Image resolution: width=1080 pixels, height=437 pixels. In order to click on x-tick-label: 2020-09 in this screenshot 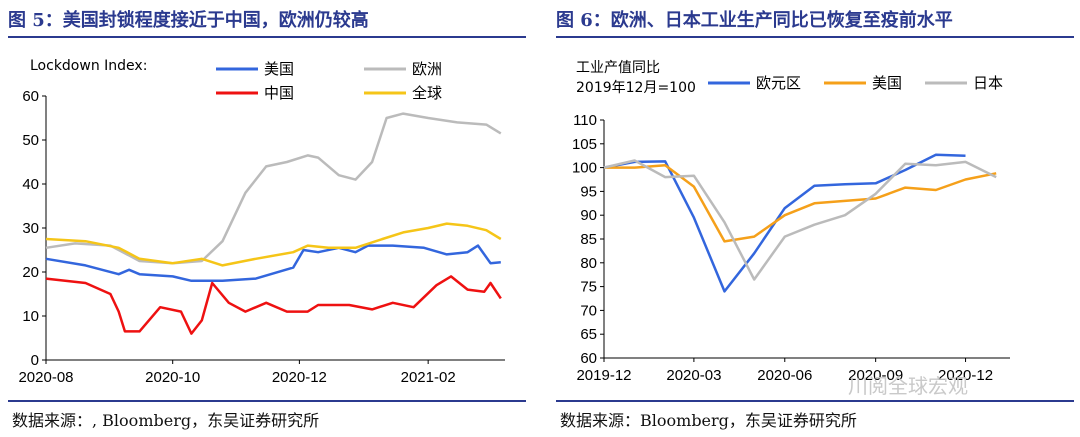, I will do `click(875, 375)`.